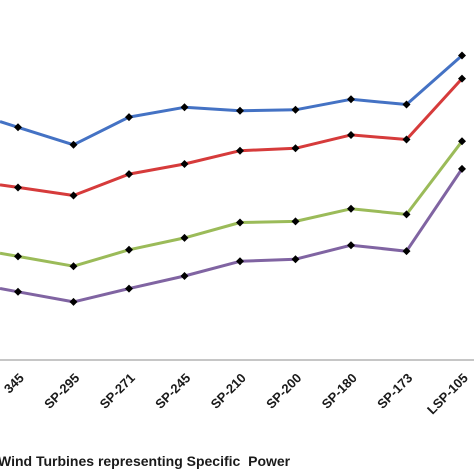 The height and width of the screenshot is (474, 474). Describe the element at coordinates (283, 390) in the screenshot. I see `x-tick-label: SP-200` at that location.